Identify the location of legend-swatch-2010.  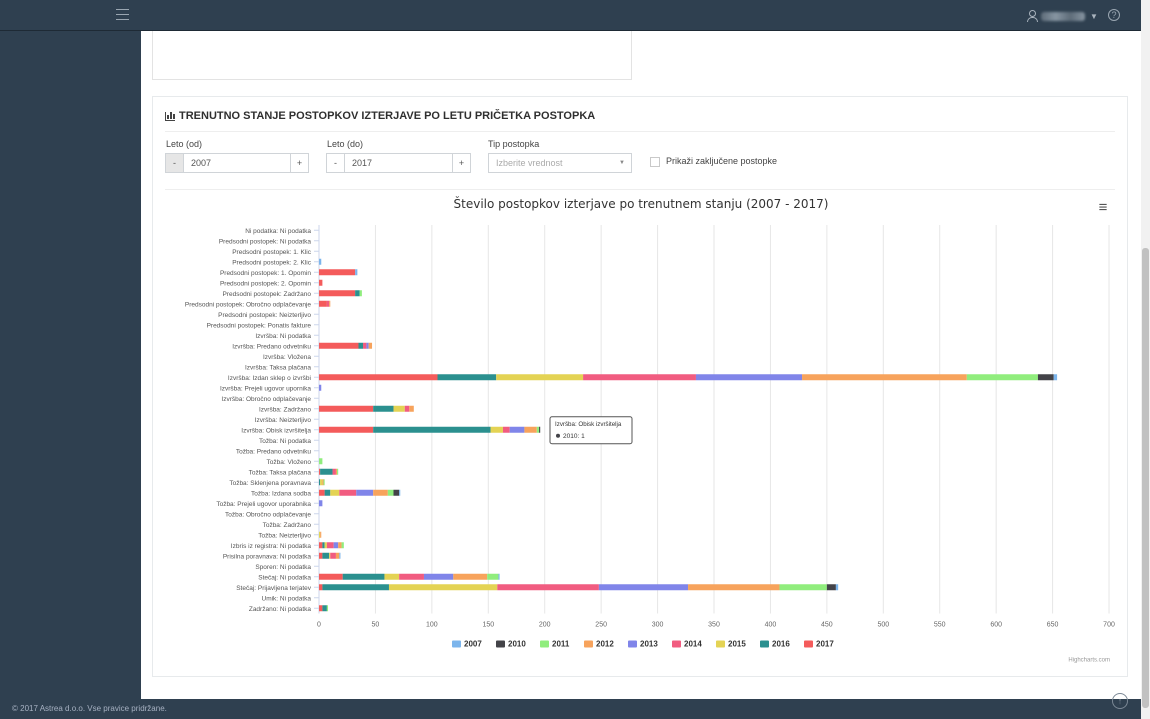
(500, 644).